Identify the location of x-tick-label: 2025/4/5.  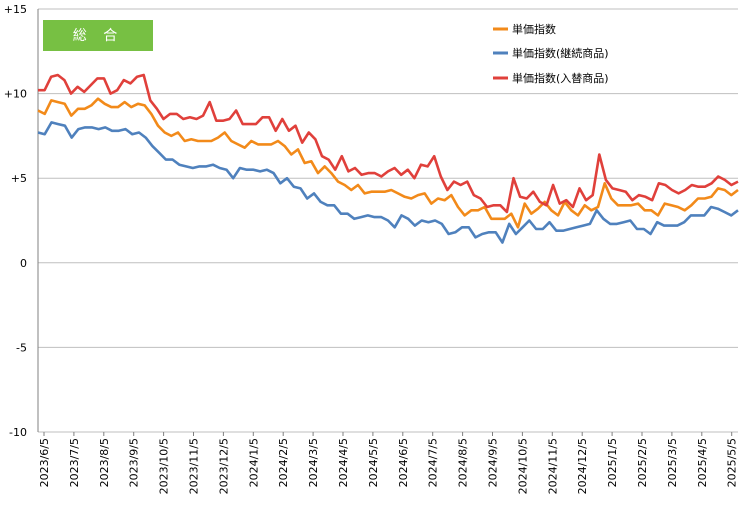
(702, 462).